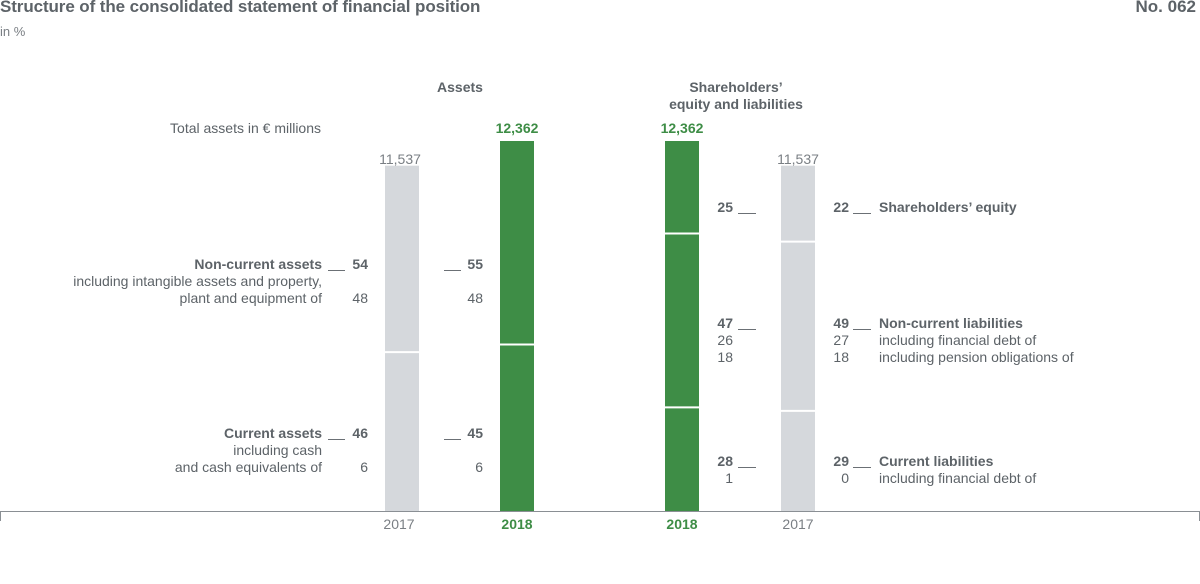 The image size is (1200, 584). What do you see at coordinates (845, 478) in the screenshot?
I see `value-l17-cl-s1: 0` at bounding box center [845, 478].